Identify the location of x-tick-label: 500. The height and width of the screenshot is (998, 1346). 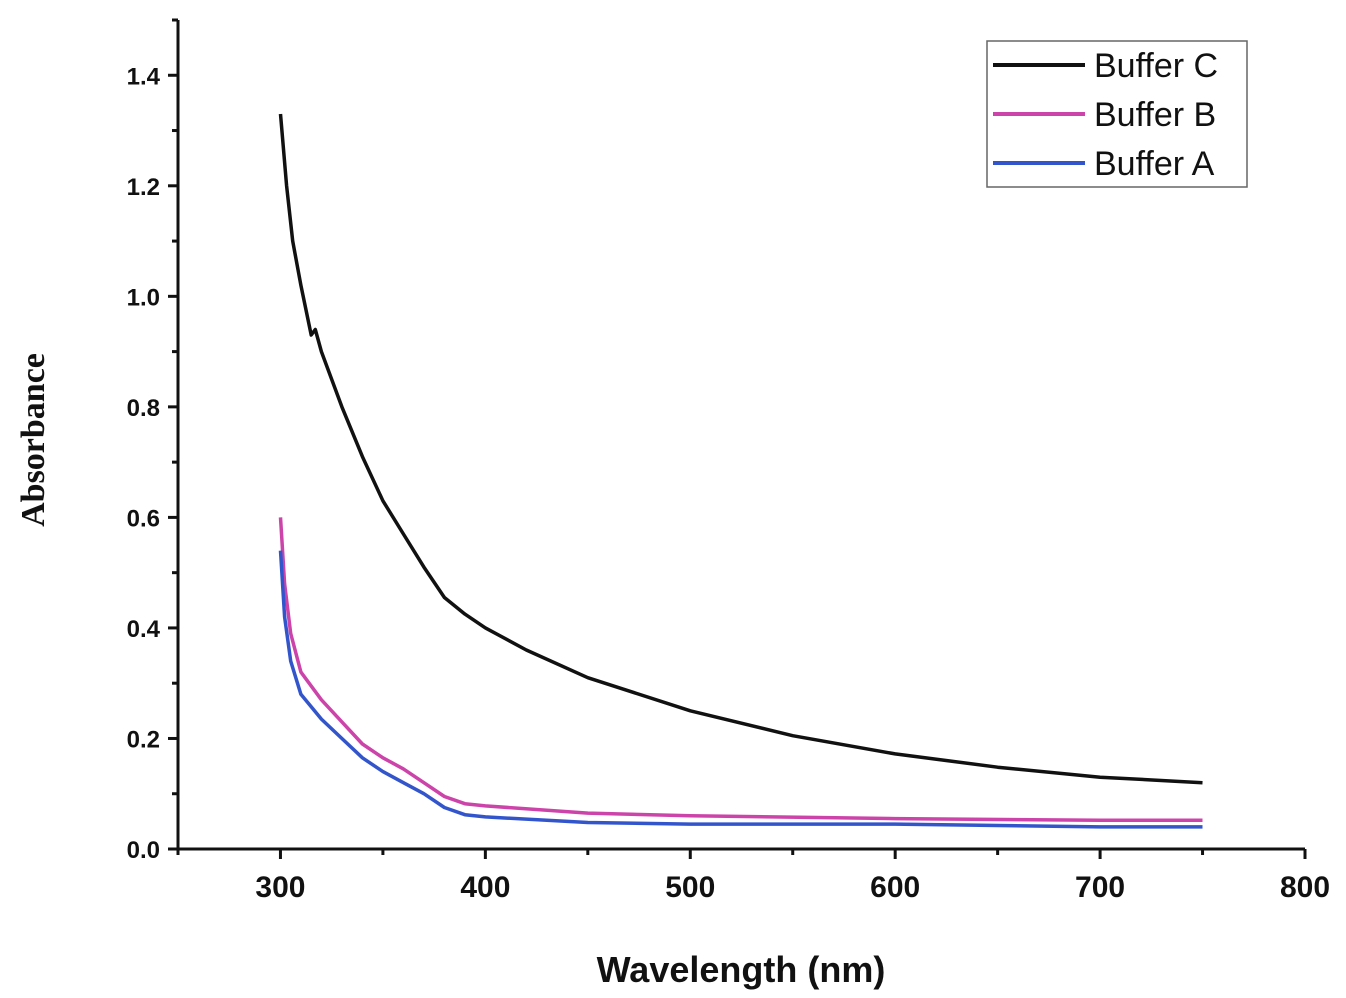
(690, 887).